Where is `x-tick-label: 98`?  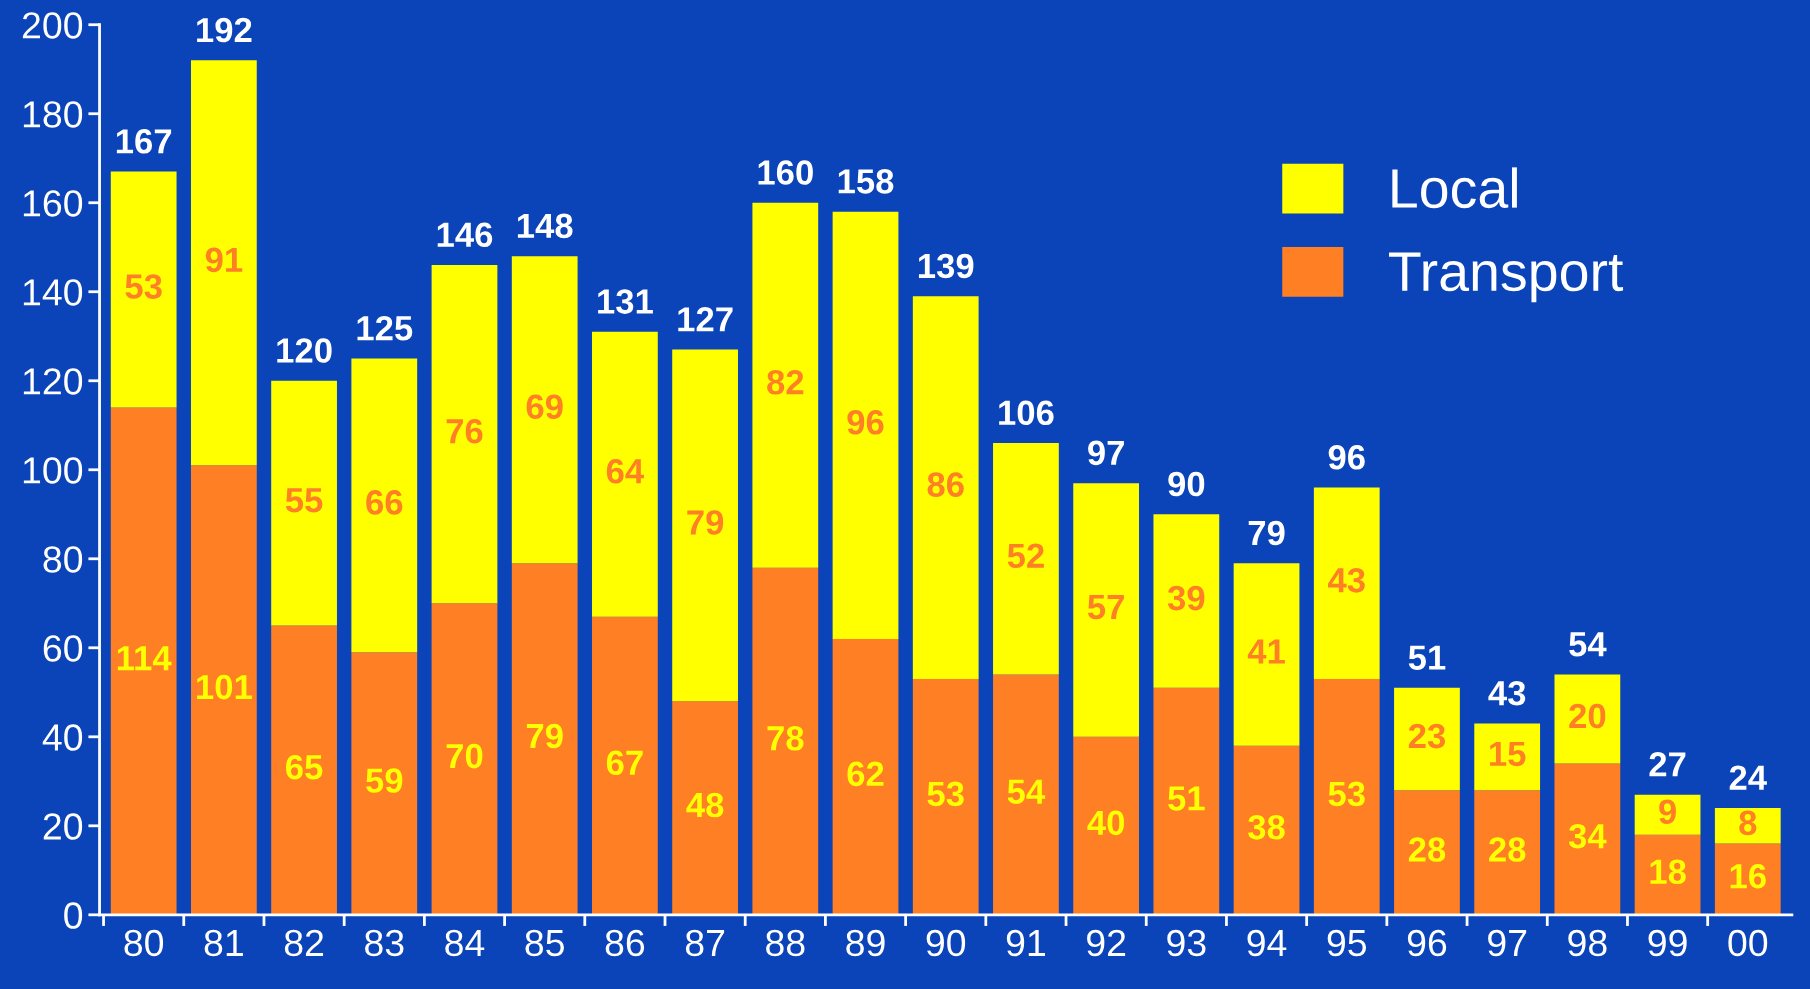
x-tick-label: 98 is located at coordinates (1587, 943).